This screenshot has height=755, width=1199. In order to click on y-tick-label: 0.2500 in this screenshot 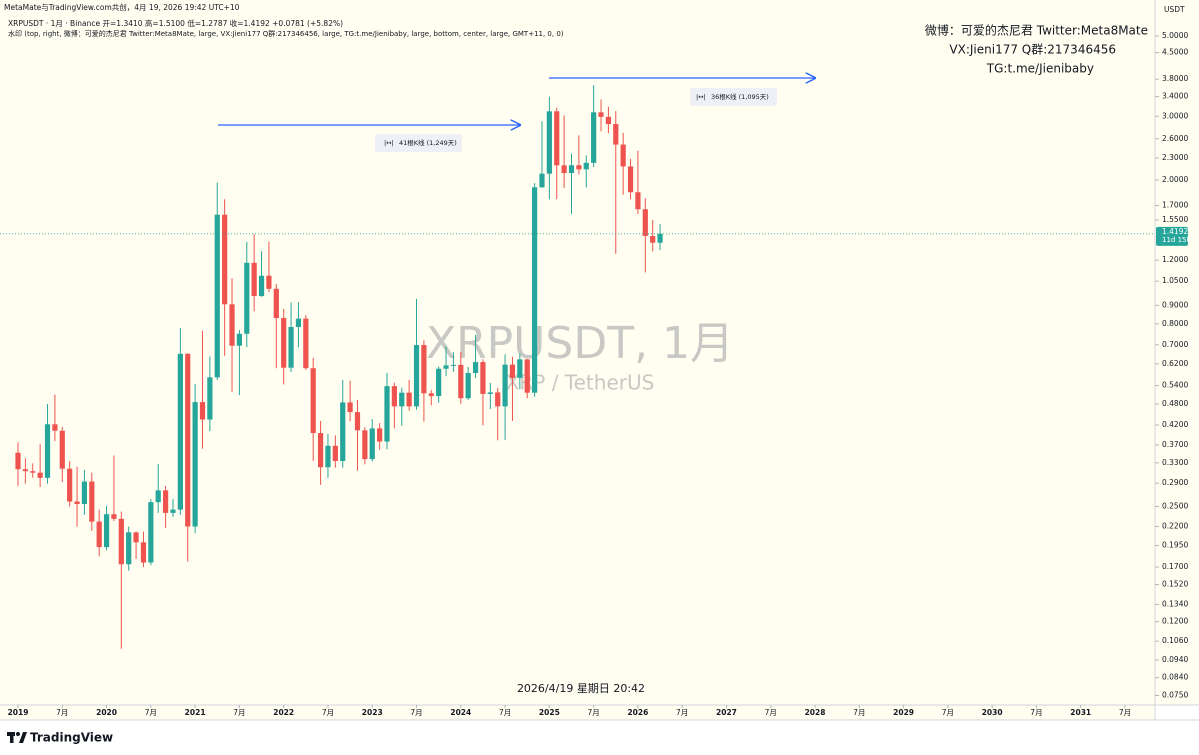, I will do `click(1175, 505)`.